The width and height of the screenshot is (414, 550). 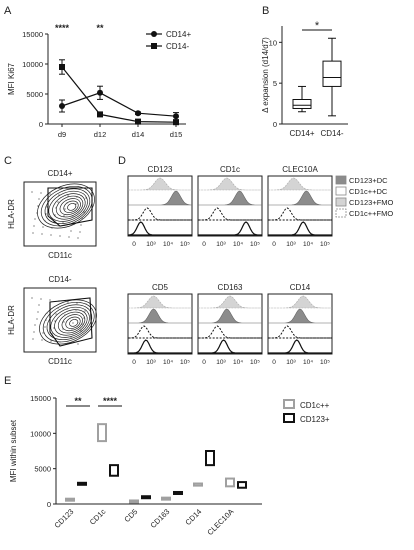 I want to click on y-tick-label: 15000, so click(x=32, y=34).